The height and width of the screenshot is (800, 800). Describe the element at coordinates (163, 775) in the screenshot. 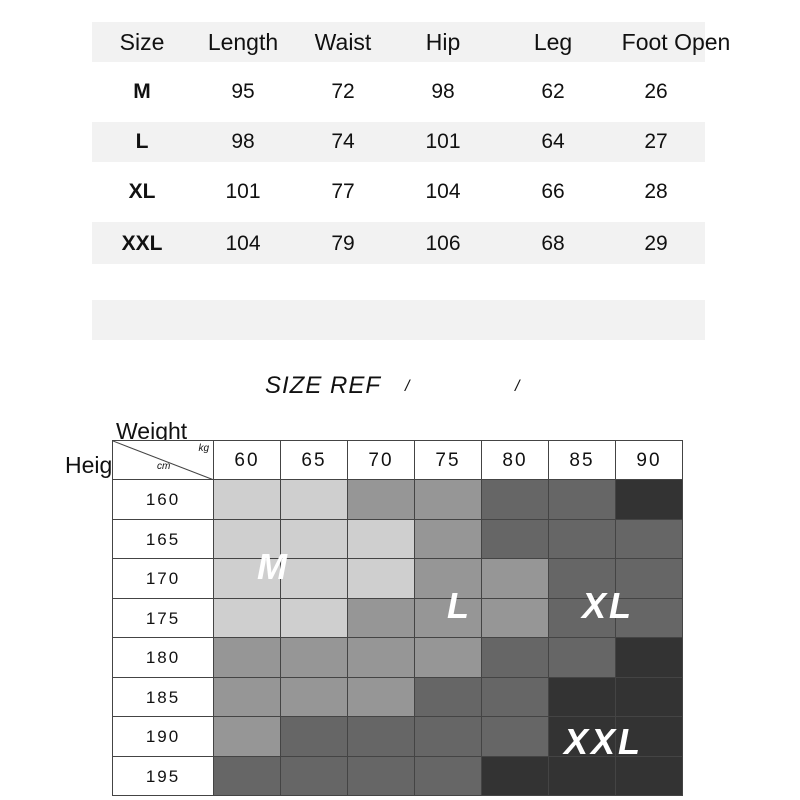

I see `height-label: 195` at that location.